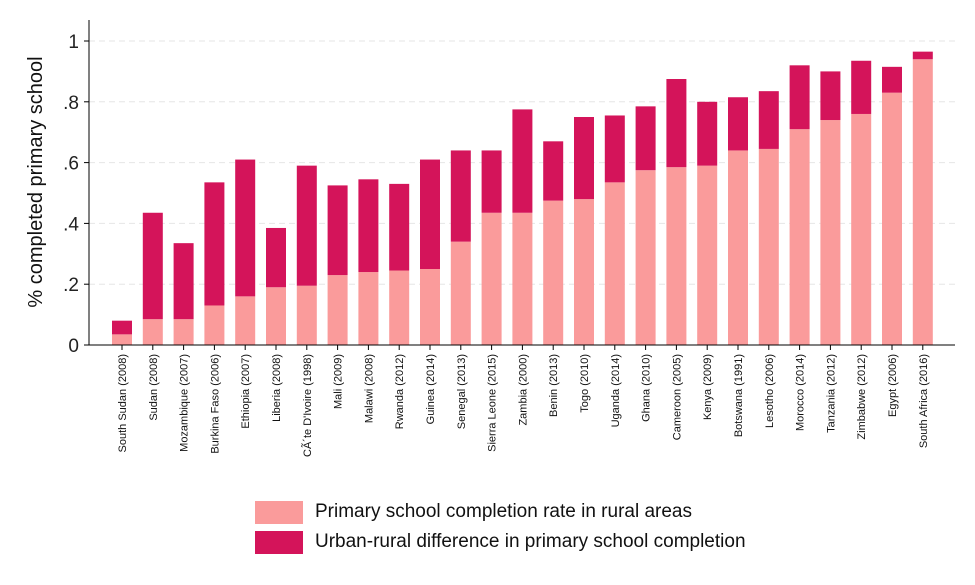 The width and height of the screenshot is (975, 585). Describe the element at coordinates (73, 346) in the screenshot. I see `y-tick-label: 0` at that location.